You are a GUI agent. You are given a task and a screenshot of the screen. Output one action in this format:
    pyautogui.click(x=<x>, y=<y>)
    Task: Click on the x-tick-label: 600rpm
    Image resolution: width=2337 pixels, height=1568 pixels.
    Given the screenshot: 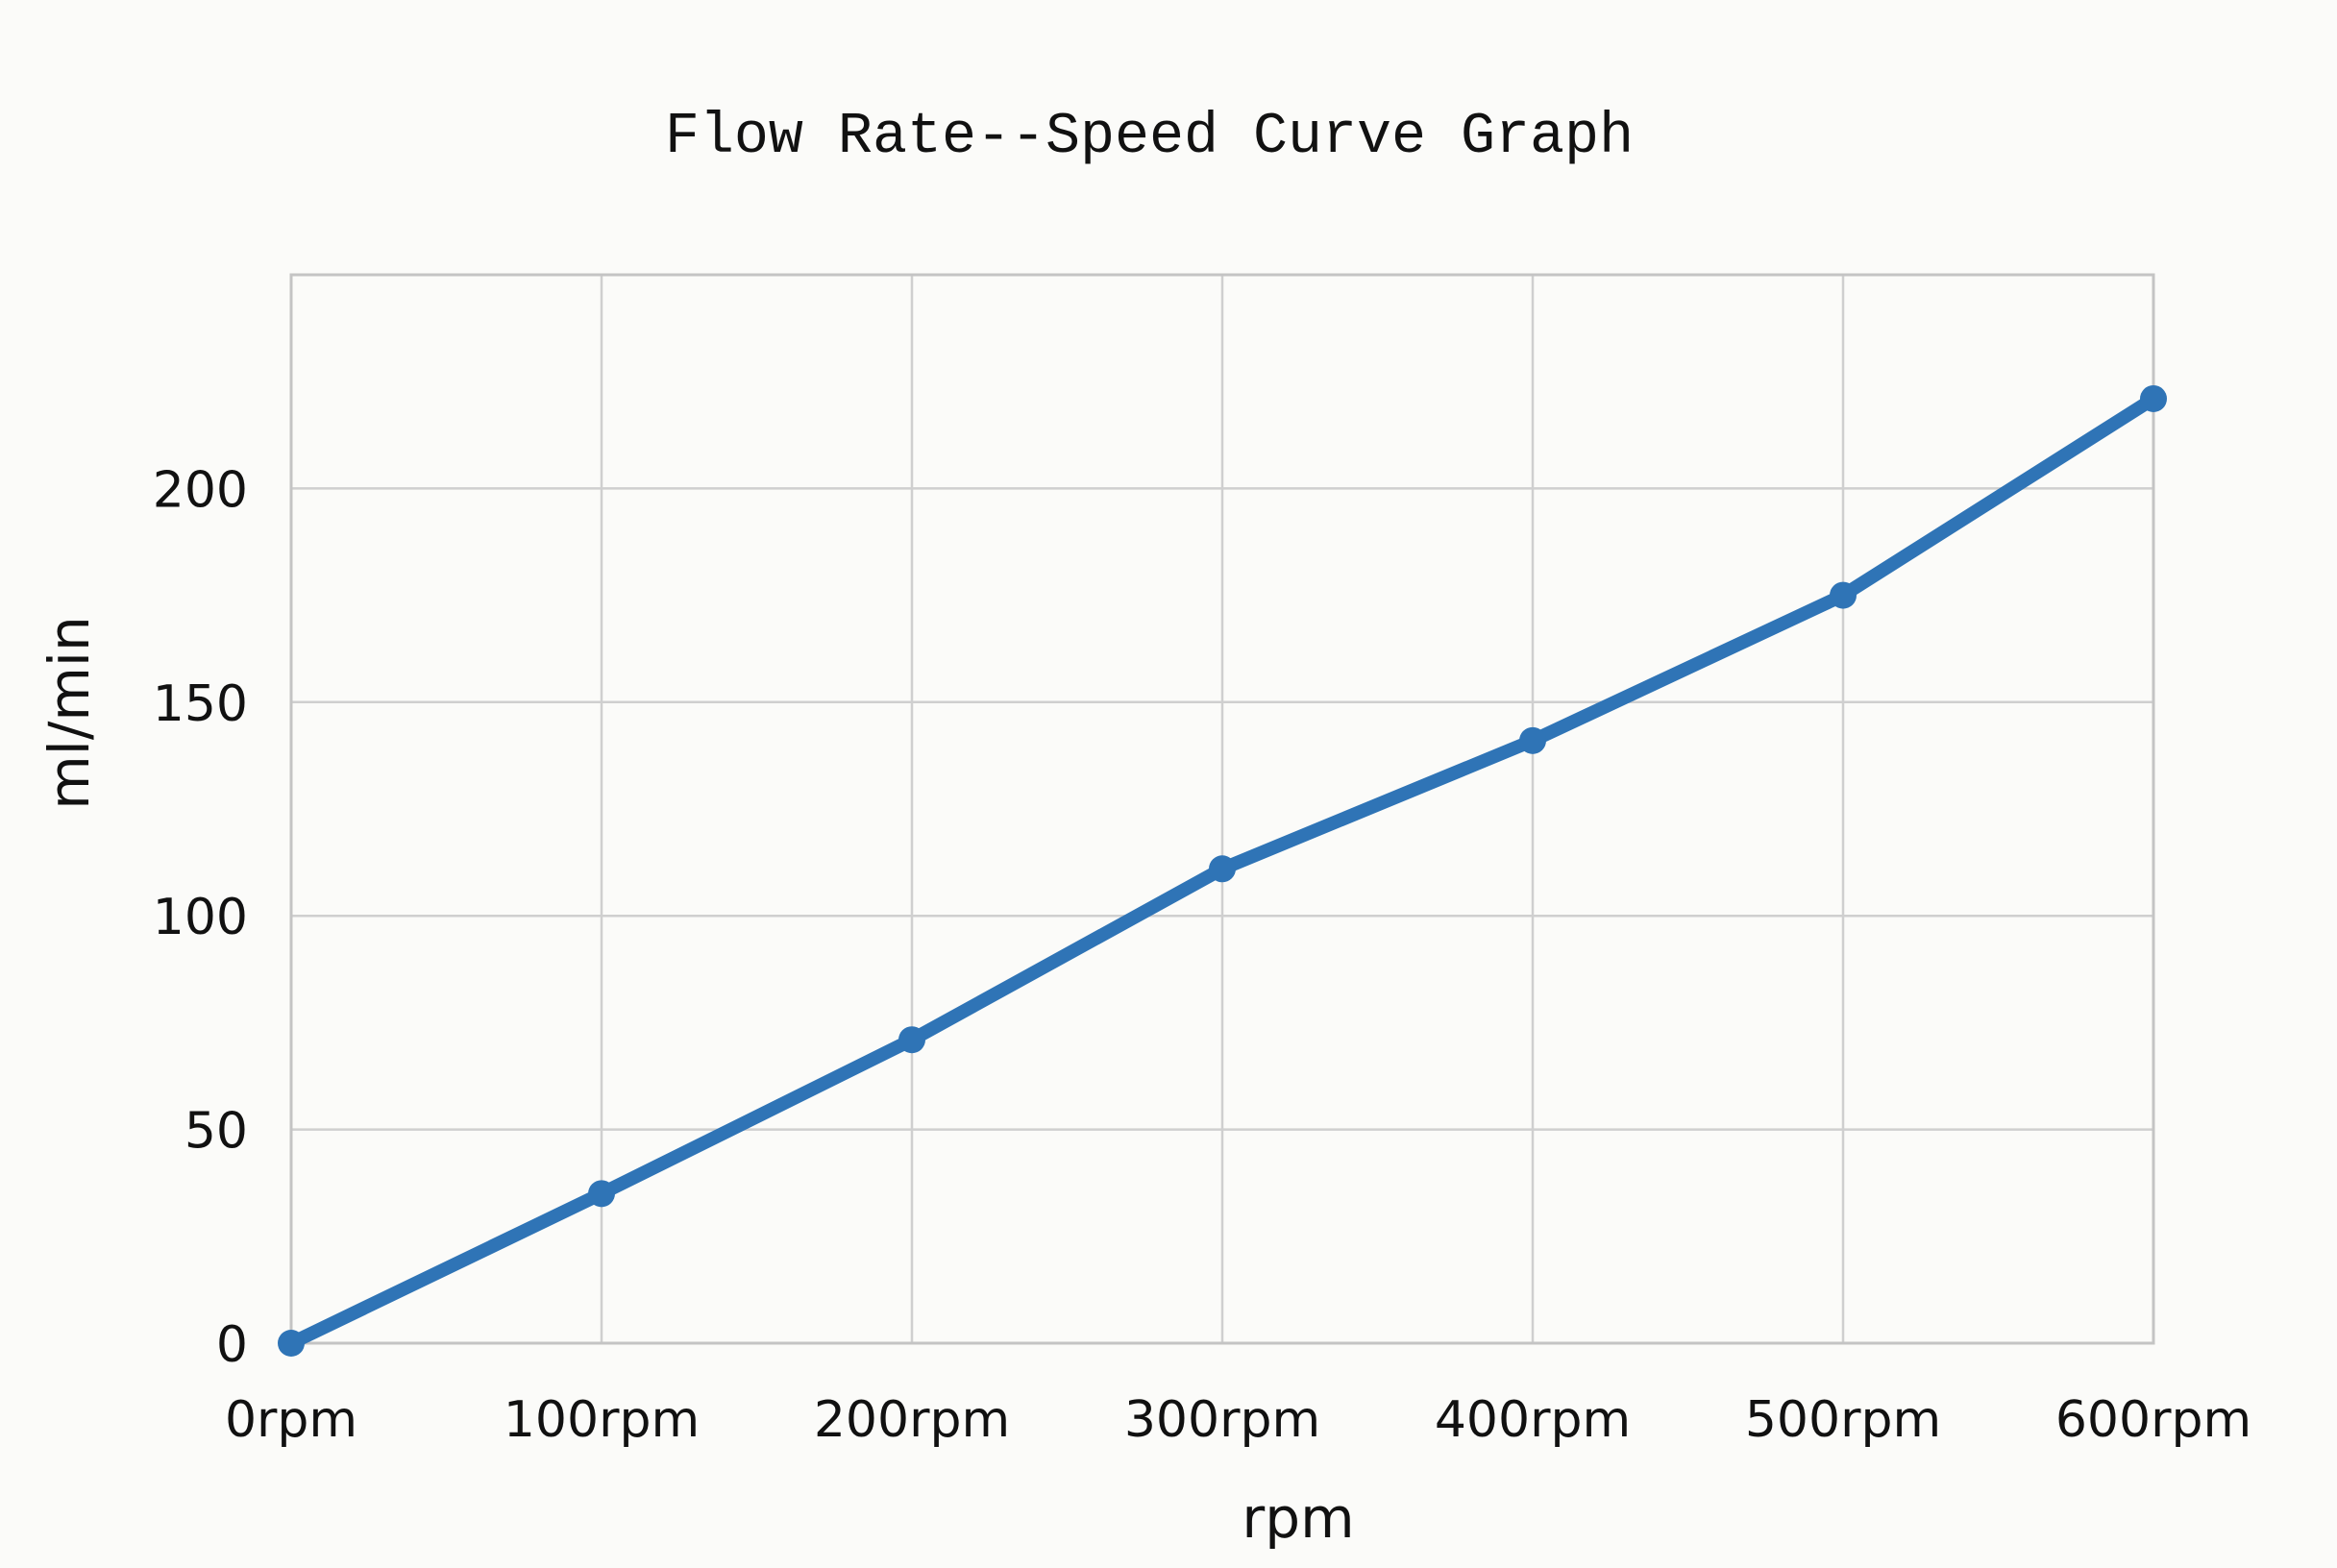 What is the action you would take?
    pyautogui.click(x=2153, y=1420)
    